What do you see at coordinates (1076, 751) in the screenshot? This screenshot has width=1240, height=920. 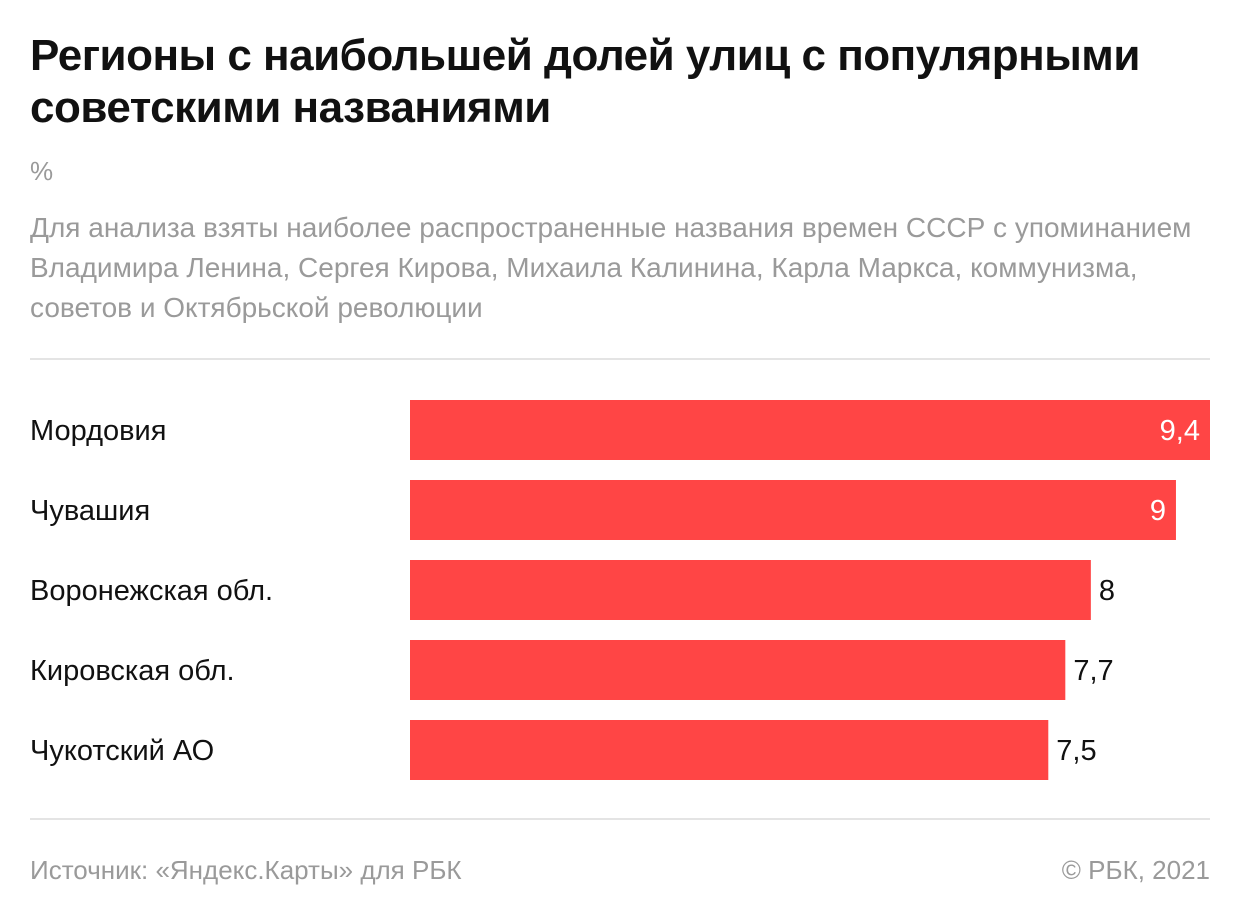 I see `value-label-5: 7,5` at bounding box center [1076, 751].